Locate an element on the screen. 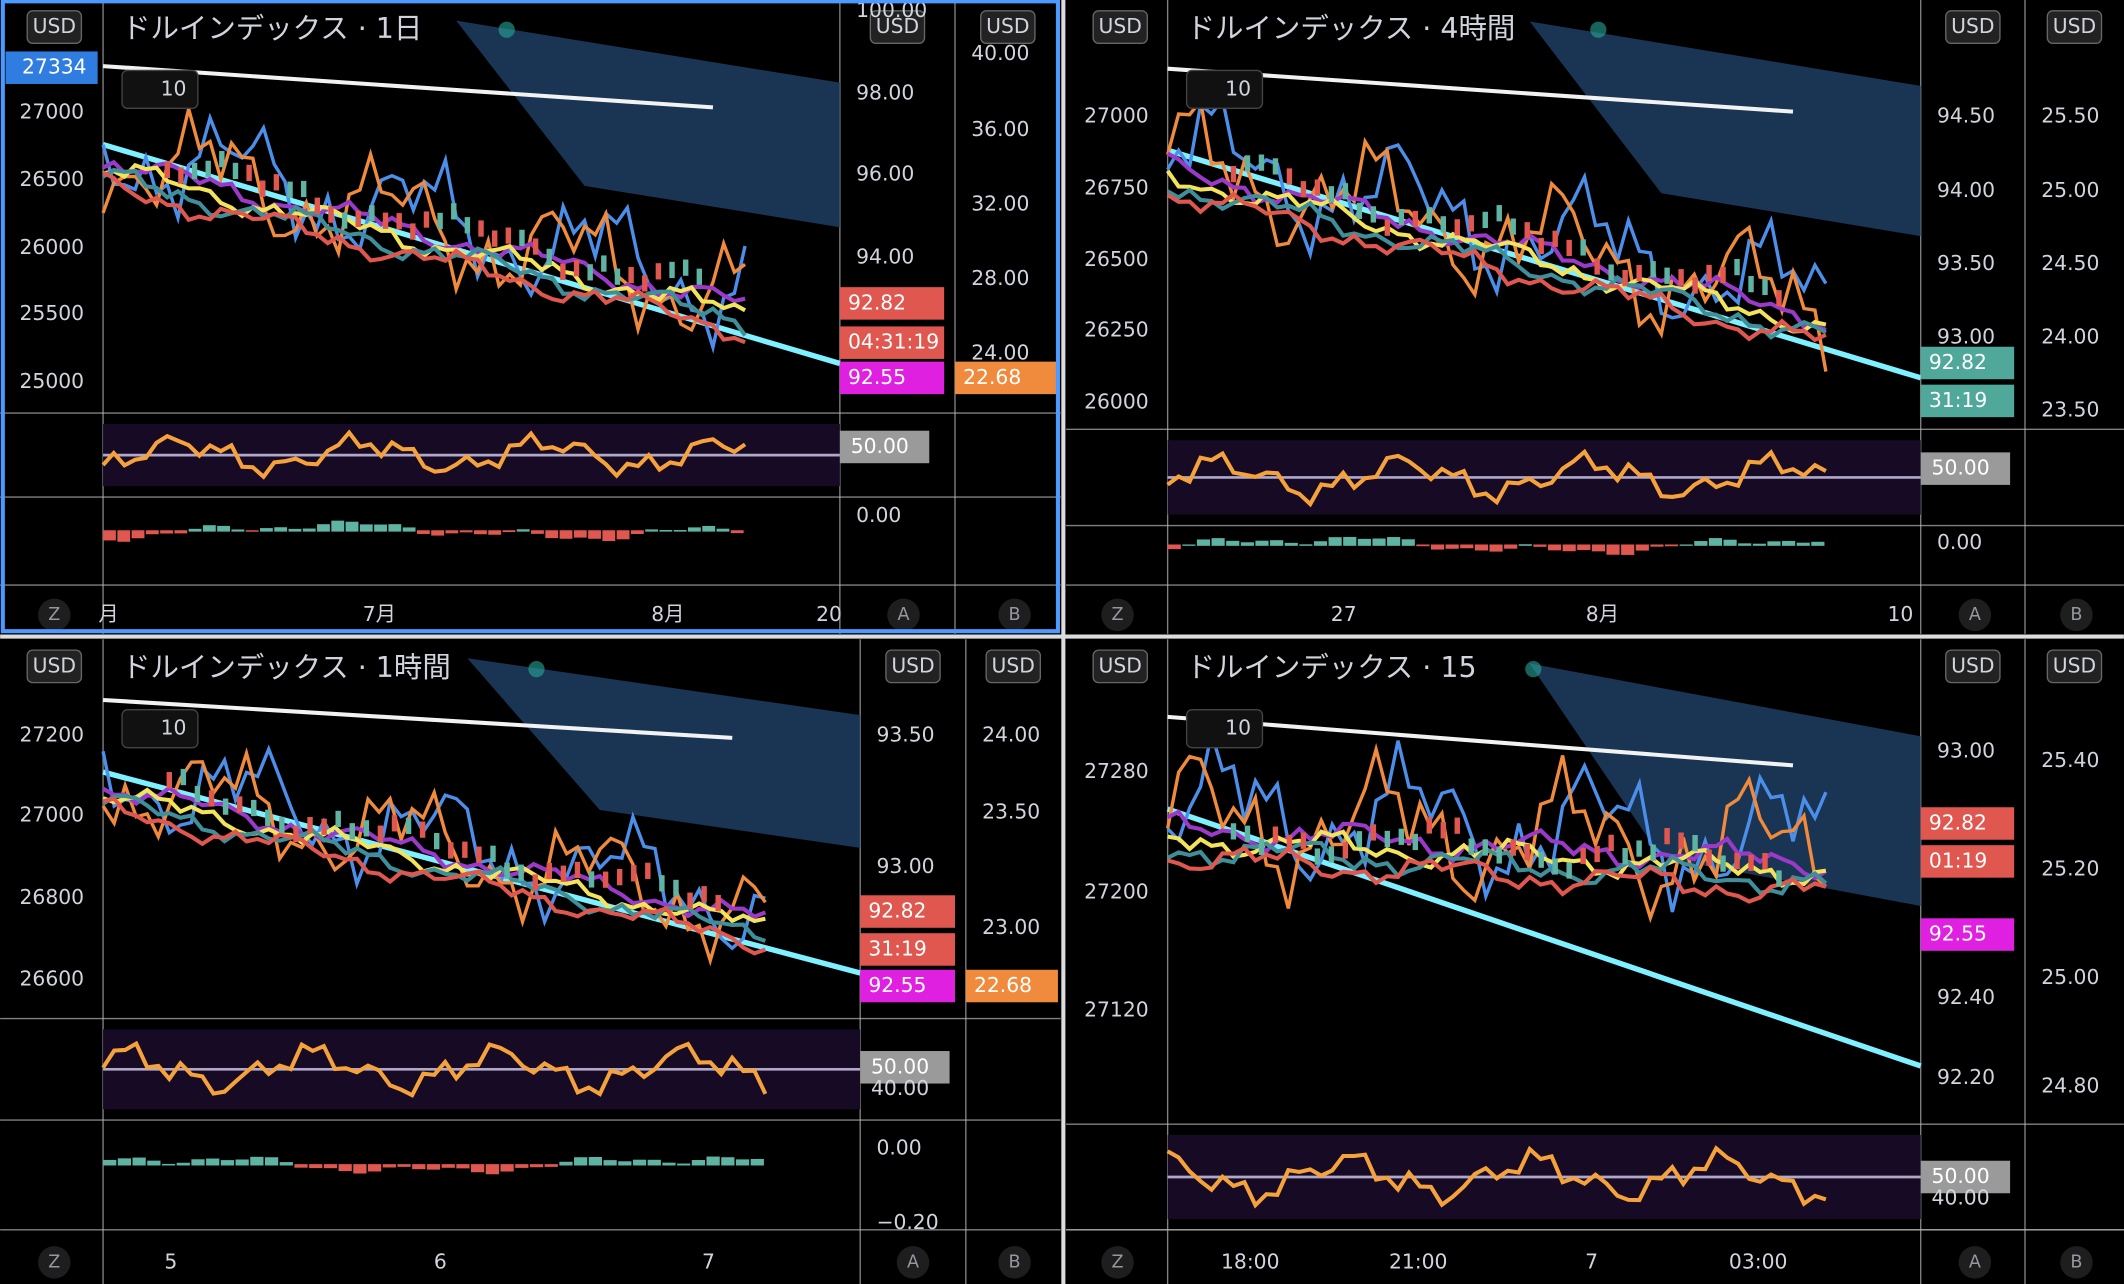 The width and height of the screenshot is (2124, 1284). panel-title: ドルインデックス · 15 is located at coordinates (1332, 667).